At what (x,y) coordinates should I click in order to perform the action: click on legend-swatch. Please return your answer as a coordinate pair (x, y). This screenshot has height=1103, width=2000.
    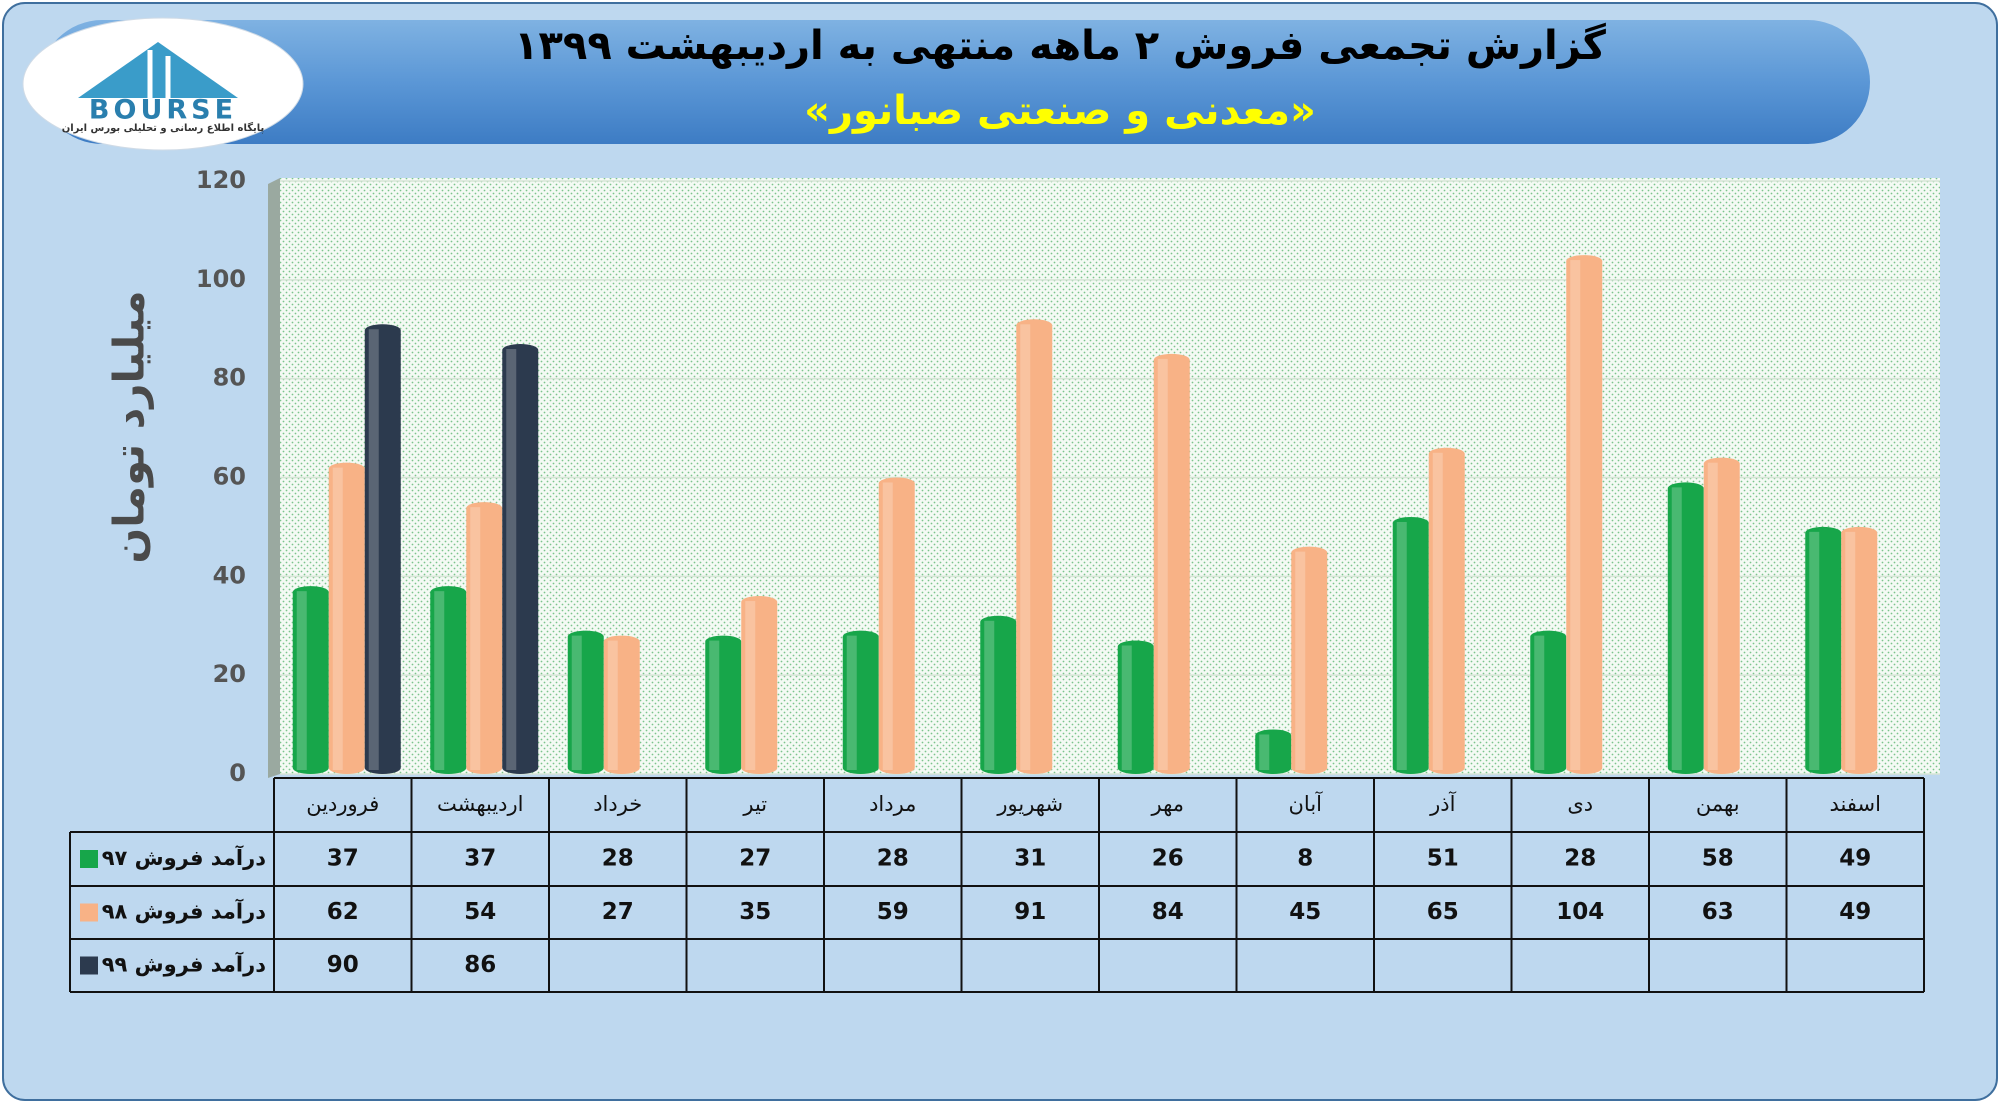
    Looking at the image, I should click on (89, 912).